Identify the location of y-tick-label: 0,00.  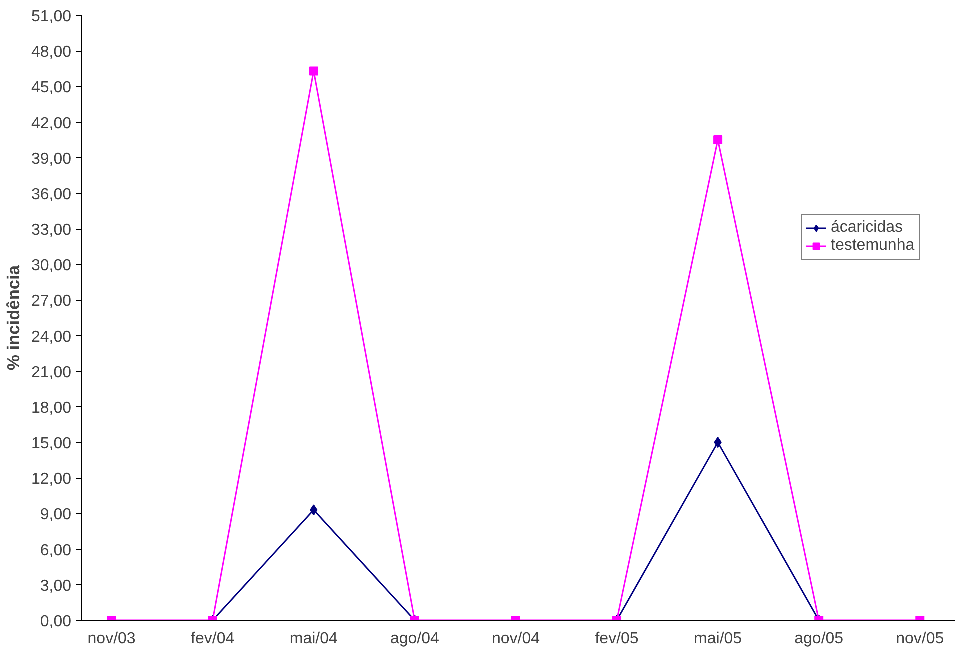
(56, 622).